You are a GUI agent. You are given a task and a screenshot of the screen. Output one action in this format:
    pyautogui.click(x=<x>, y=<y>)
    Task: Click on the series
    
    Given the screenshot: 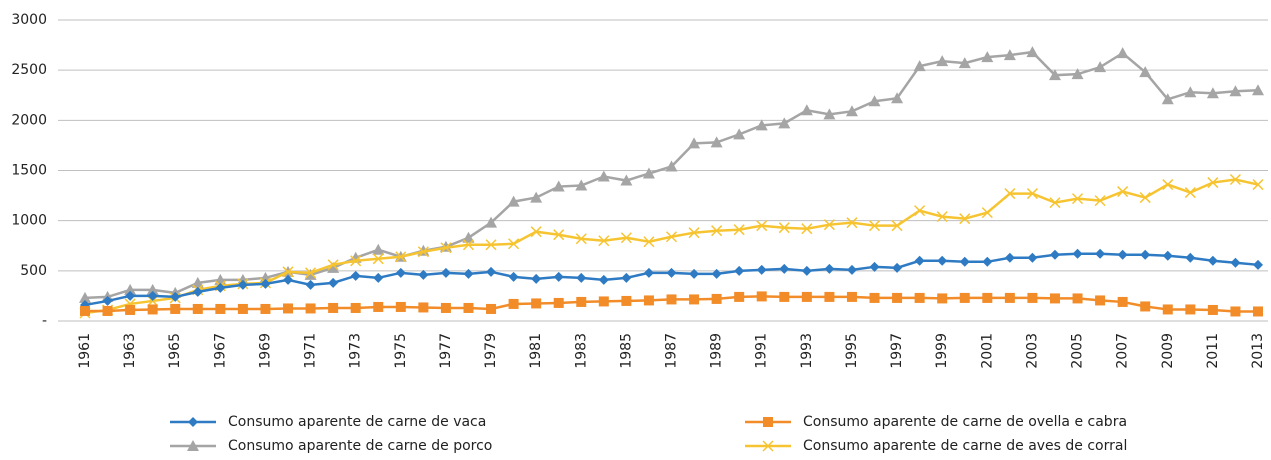 What is the action you would take?
    pyautogui.click(x=671, y=279)
    